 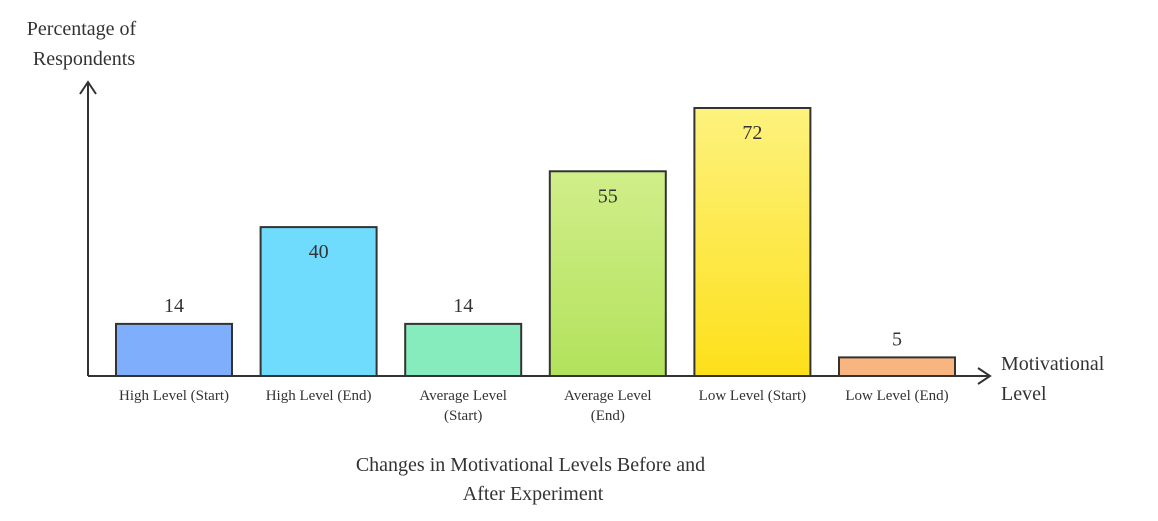 I want to click on value-label-2: 40, so click(x=319, y=252).